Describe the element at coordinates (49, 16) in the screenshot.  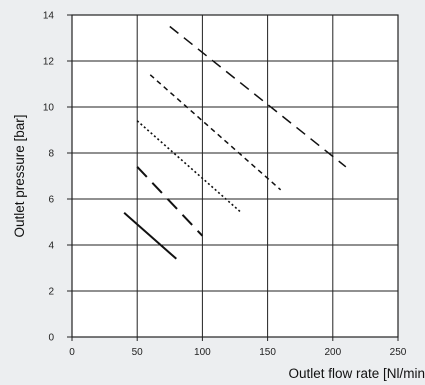
I see `y-tick-label: 14` at that location.